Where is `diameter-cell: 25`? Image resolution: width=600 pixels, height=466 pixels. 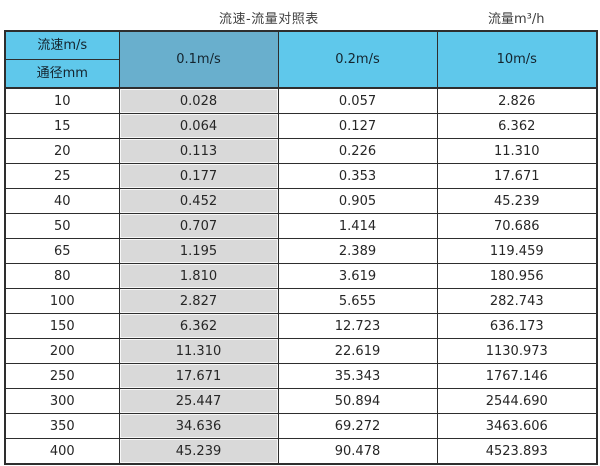
diameter-cell: 25 is located at coordinates (62, 176).